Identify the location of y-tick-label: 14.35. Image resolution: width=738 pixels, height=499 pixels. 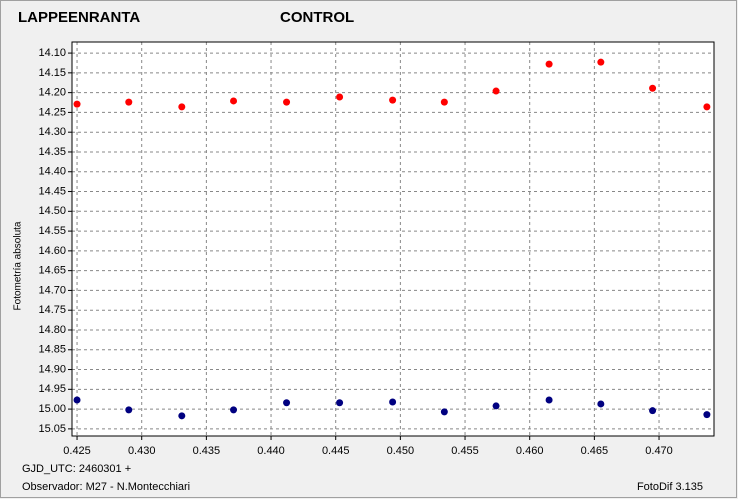
(52, 152).